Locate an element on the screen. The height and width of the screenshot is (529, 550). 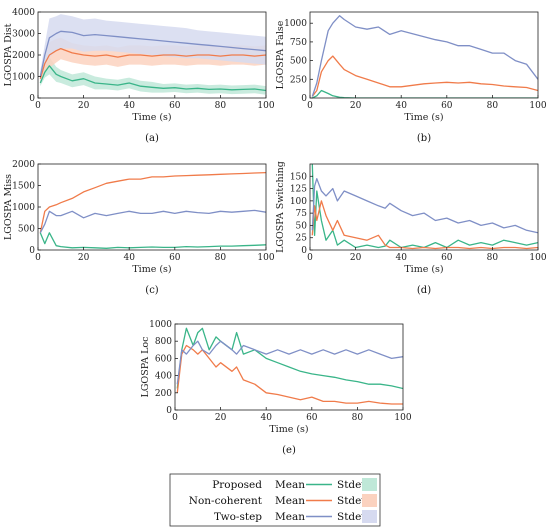
y-tick-label: 250 is located at coordinates (298, 80).